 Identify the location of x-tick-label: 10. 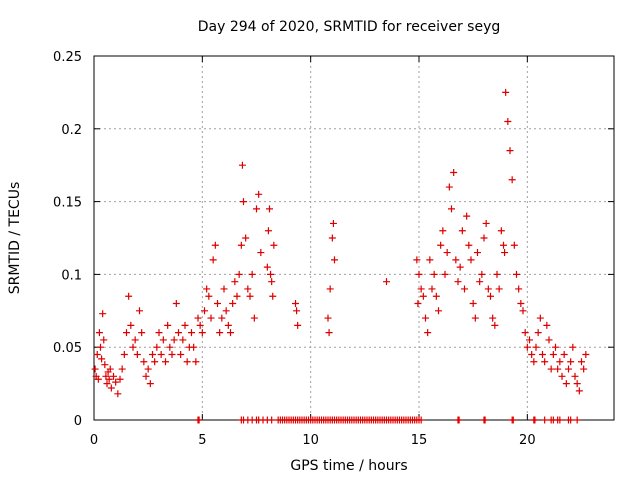
(310, 440).